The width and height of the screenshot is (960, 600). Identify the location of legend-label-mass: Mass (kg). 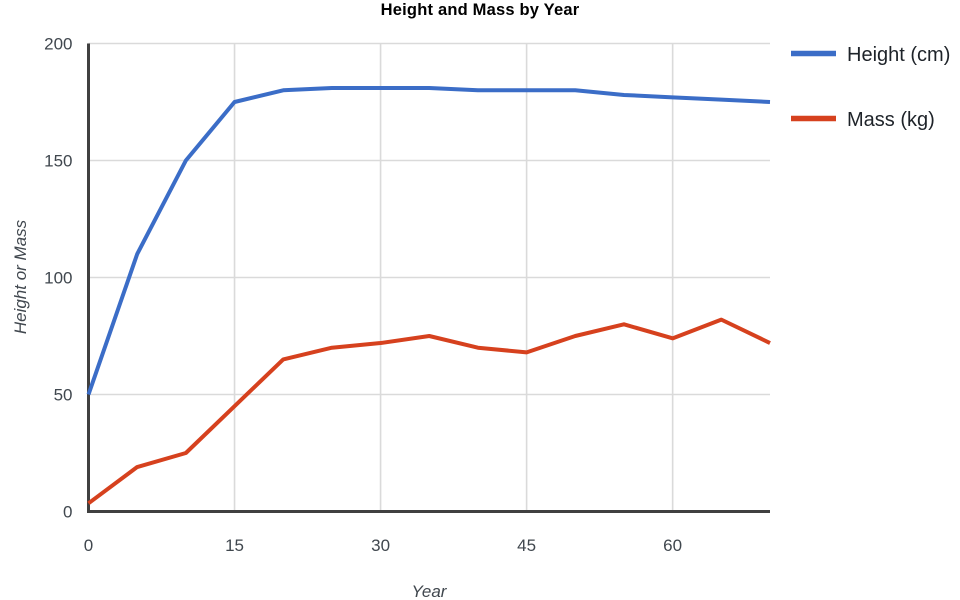
(891, 120).